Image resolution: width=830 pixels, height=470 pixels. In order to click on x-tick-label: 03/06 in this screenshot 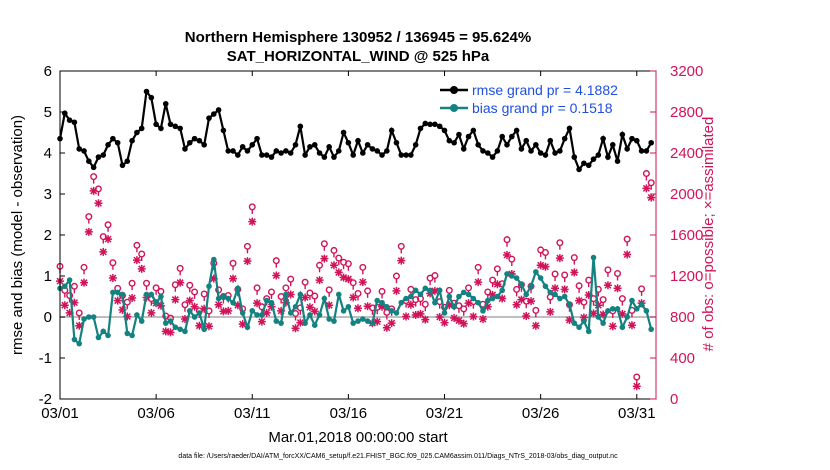, I will do `click(156, 413)`.